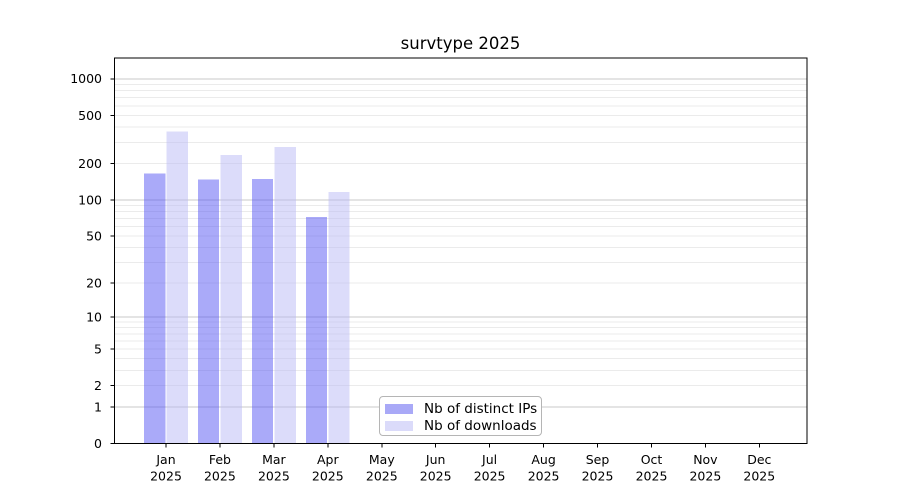  What do you see at coordinates (705, 459) in the screenshot?
I see `x-tick-label-month: Nov` at bounding box center [705, 459].